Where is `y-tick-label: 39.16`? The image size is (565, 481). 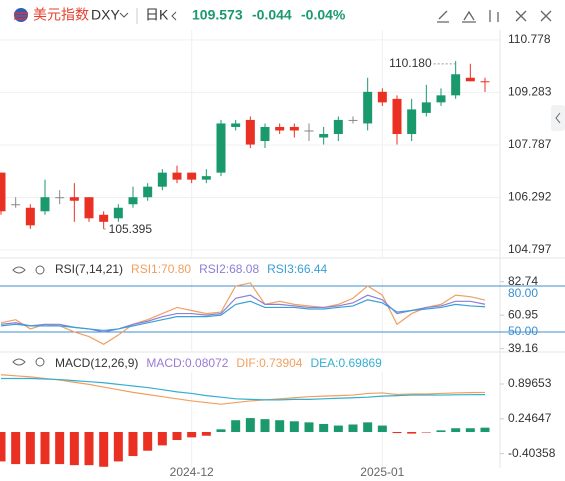
y-tick-label: 39.16 is located at coordinates (523, 348).